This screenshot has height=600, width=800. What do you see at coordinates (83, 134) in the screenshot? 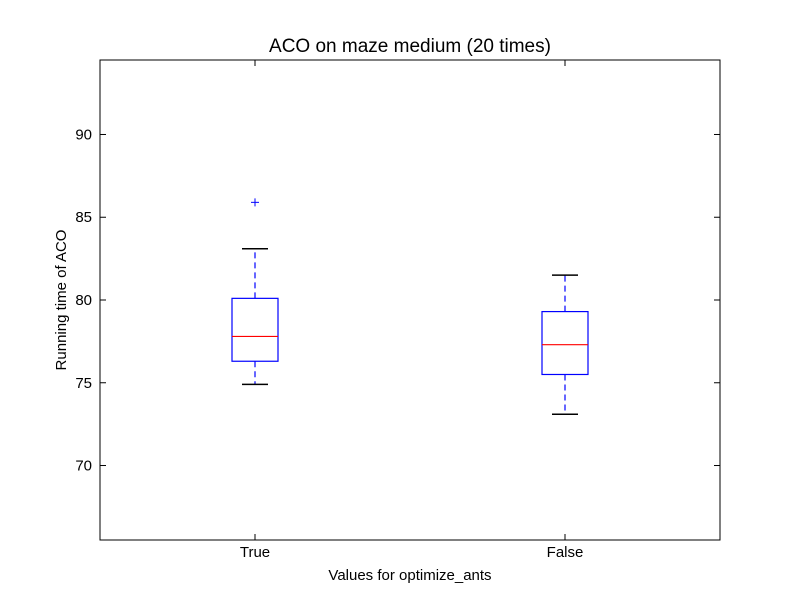
I see `y-tick-label: 90` at bounding box center [83, 134].